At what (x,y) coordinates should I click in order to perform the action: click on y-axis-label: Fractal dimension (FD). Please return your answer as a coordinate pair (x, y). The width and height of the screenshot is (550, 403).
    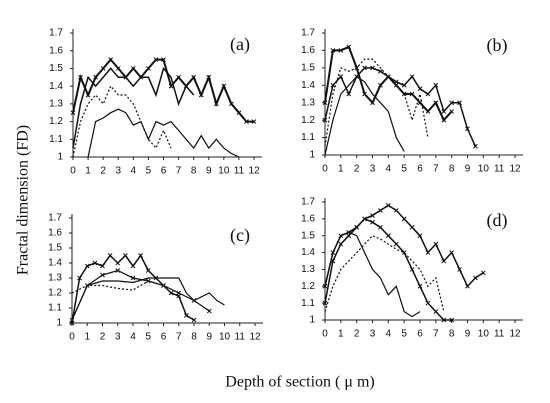
    Looking at the image, I should click on (23, 200).